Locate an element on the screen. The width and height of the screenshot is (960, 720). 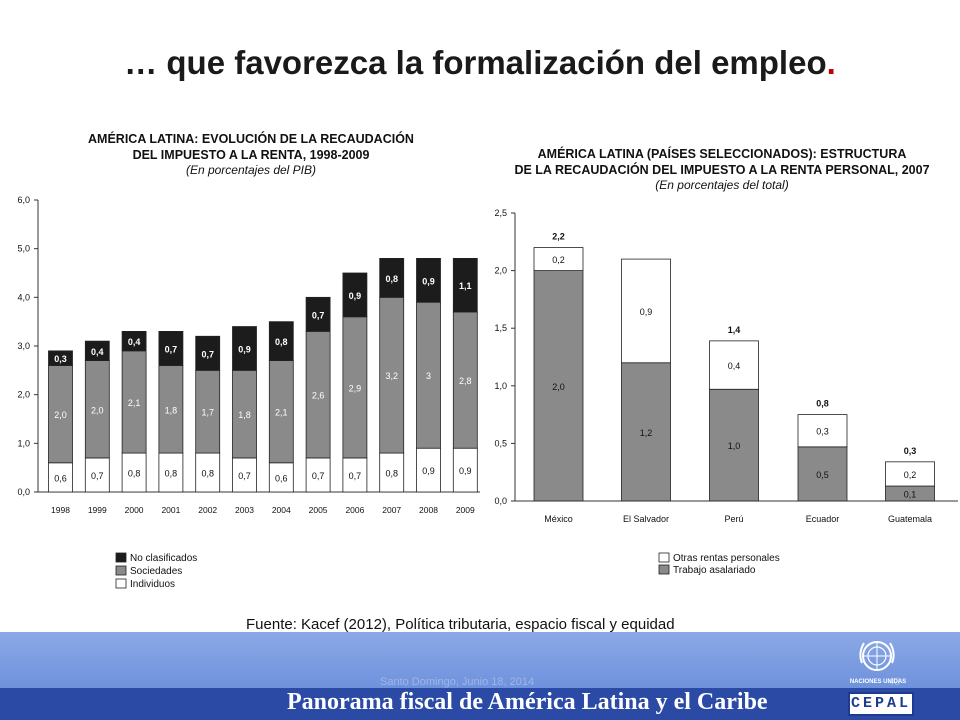
right-bar-value-label: 0,3 is located at coordinates (822, 432).